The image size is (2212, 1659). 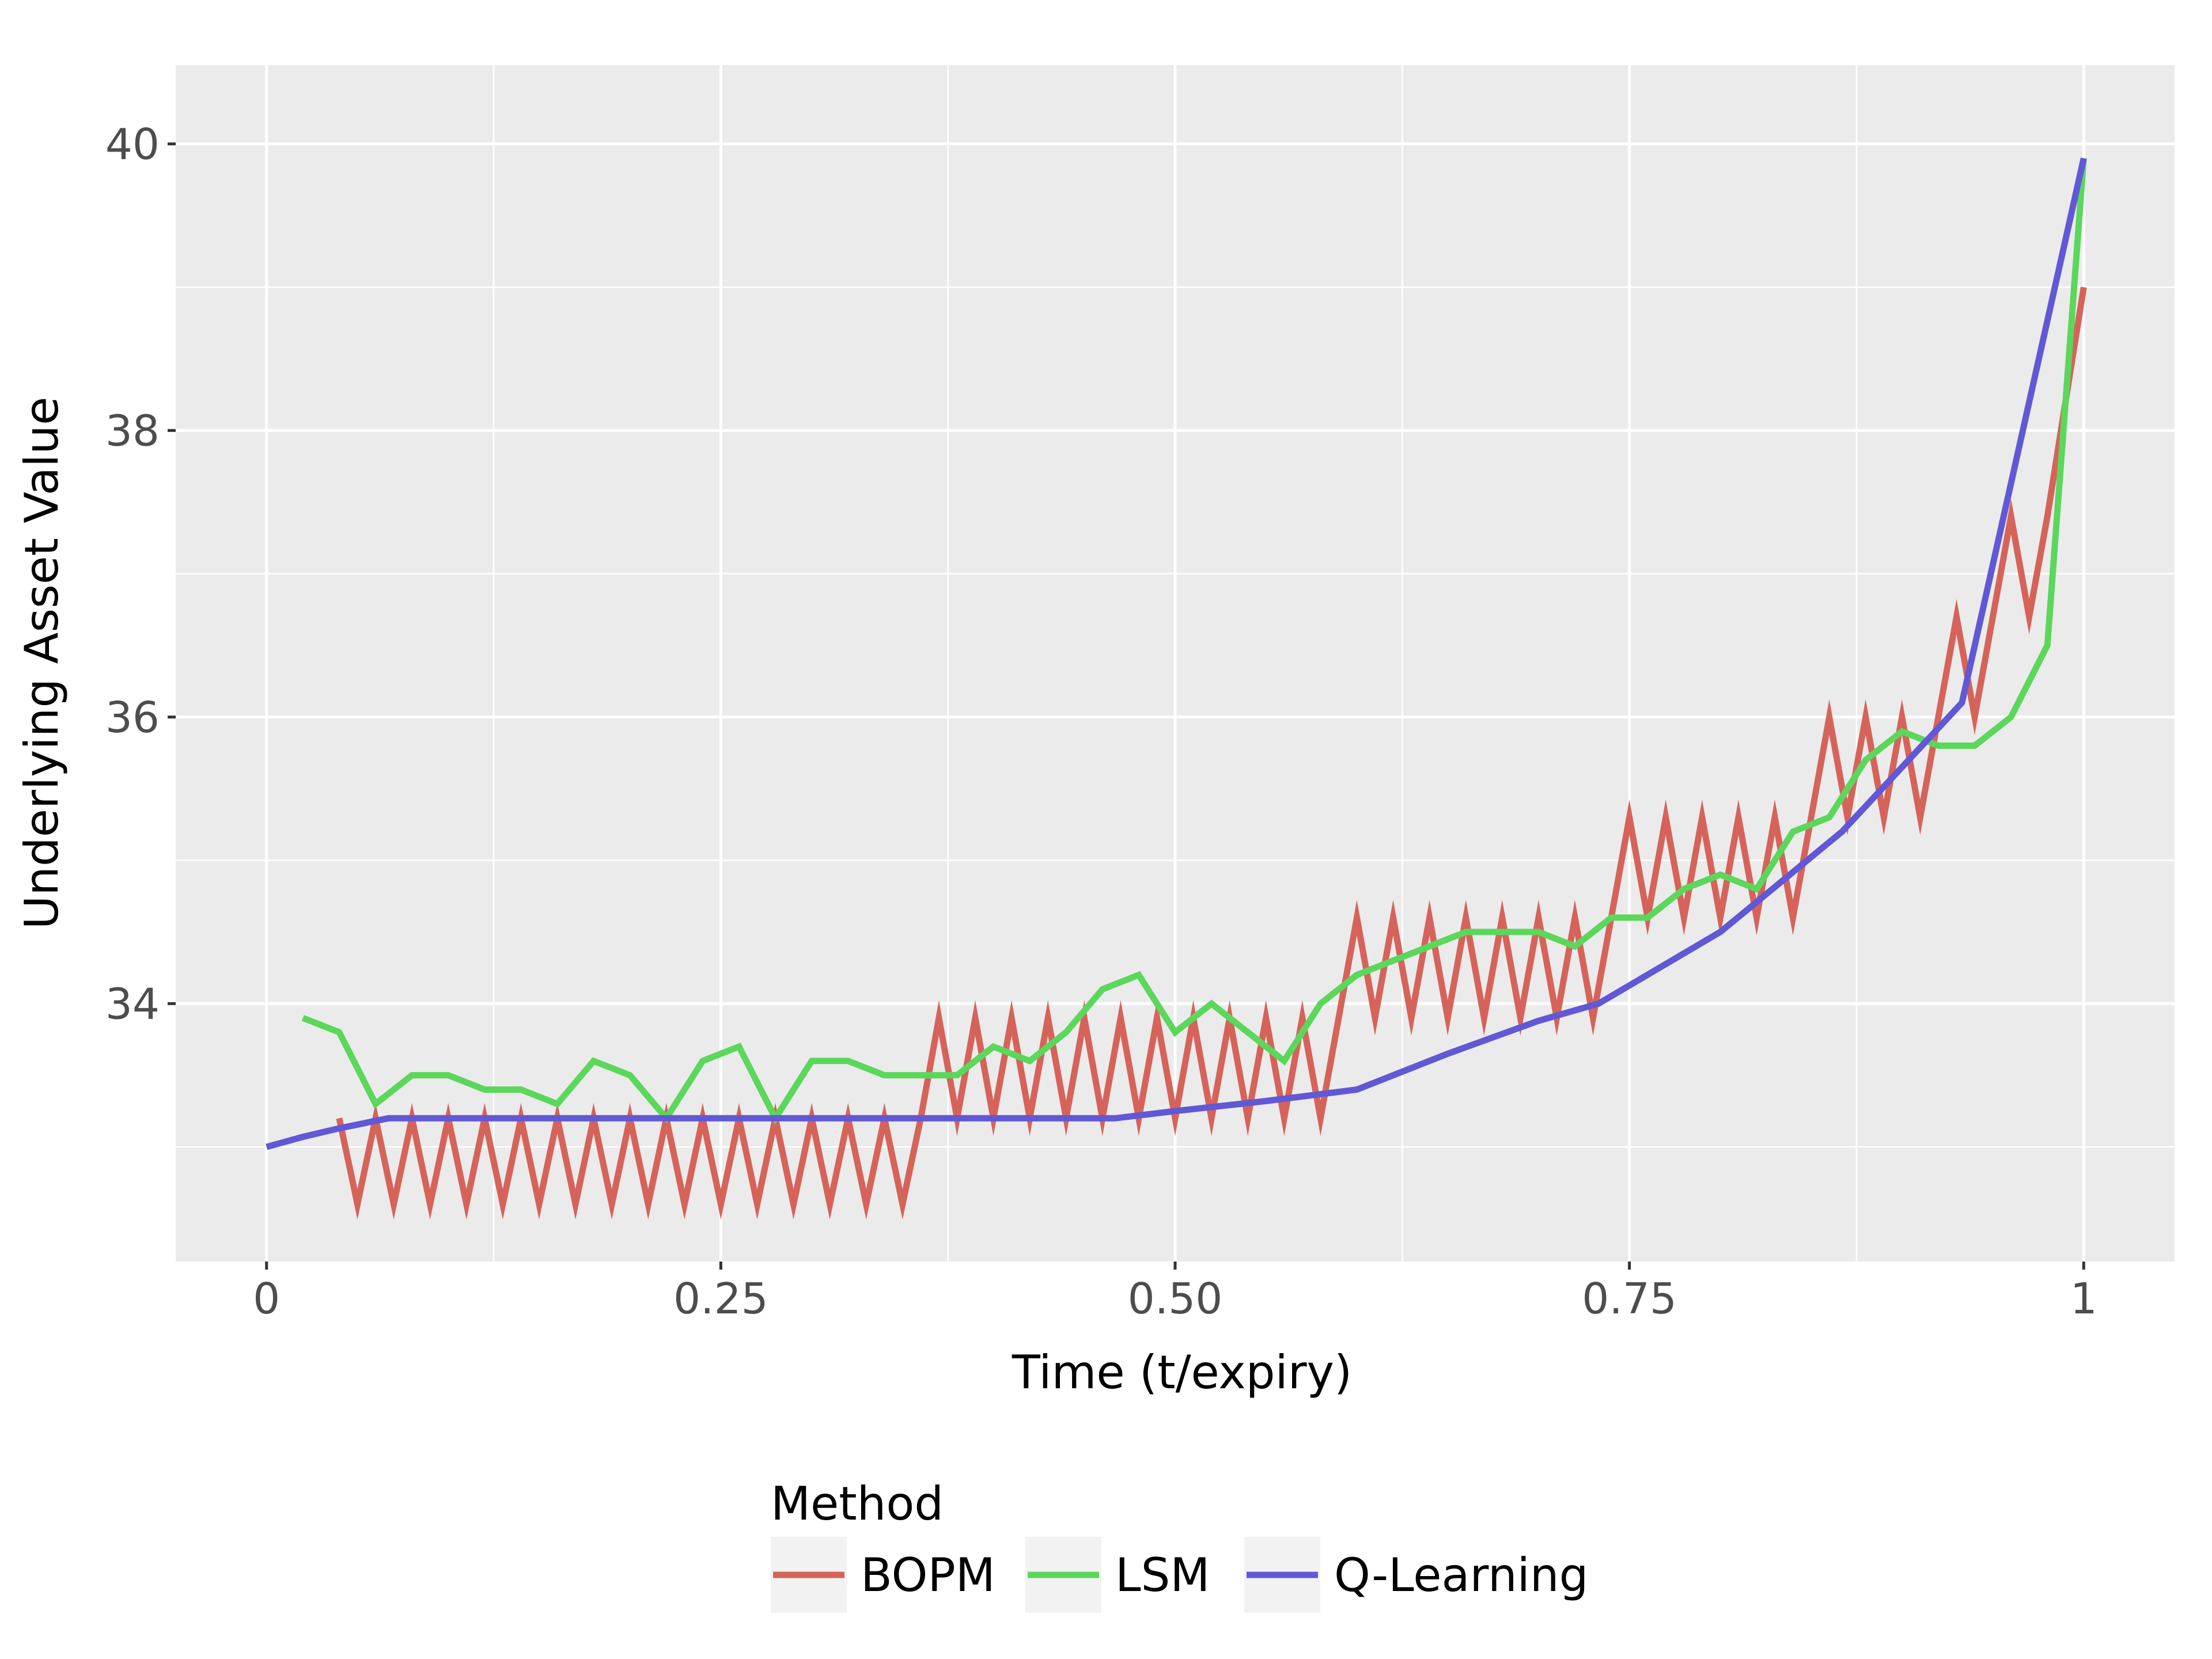 I want to click on x-axis-title: Time (t/expiry), so click(x=1182, y=1372).